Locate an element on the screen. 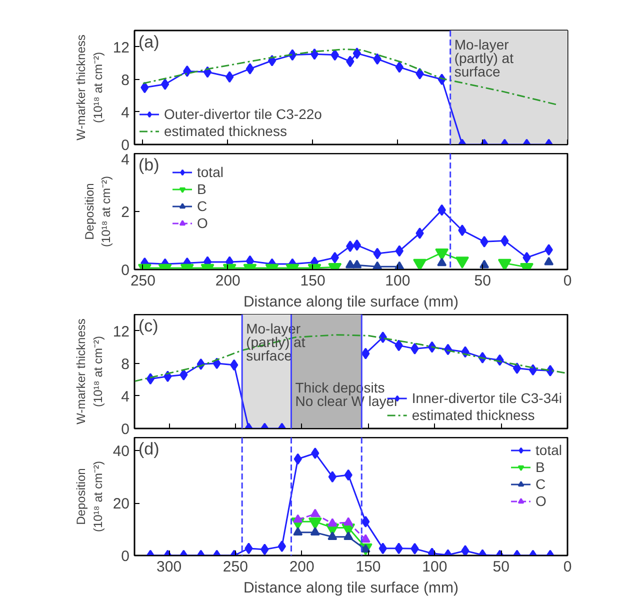 The image size is (627, 604). y-tick-label: 20 is located at coordinates (121, 504).